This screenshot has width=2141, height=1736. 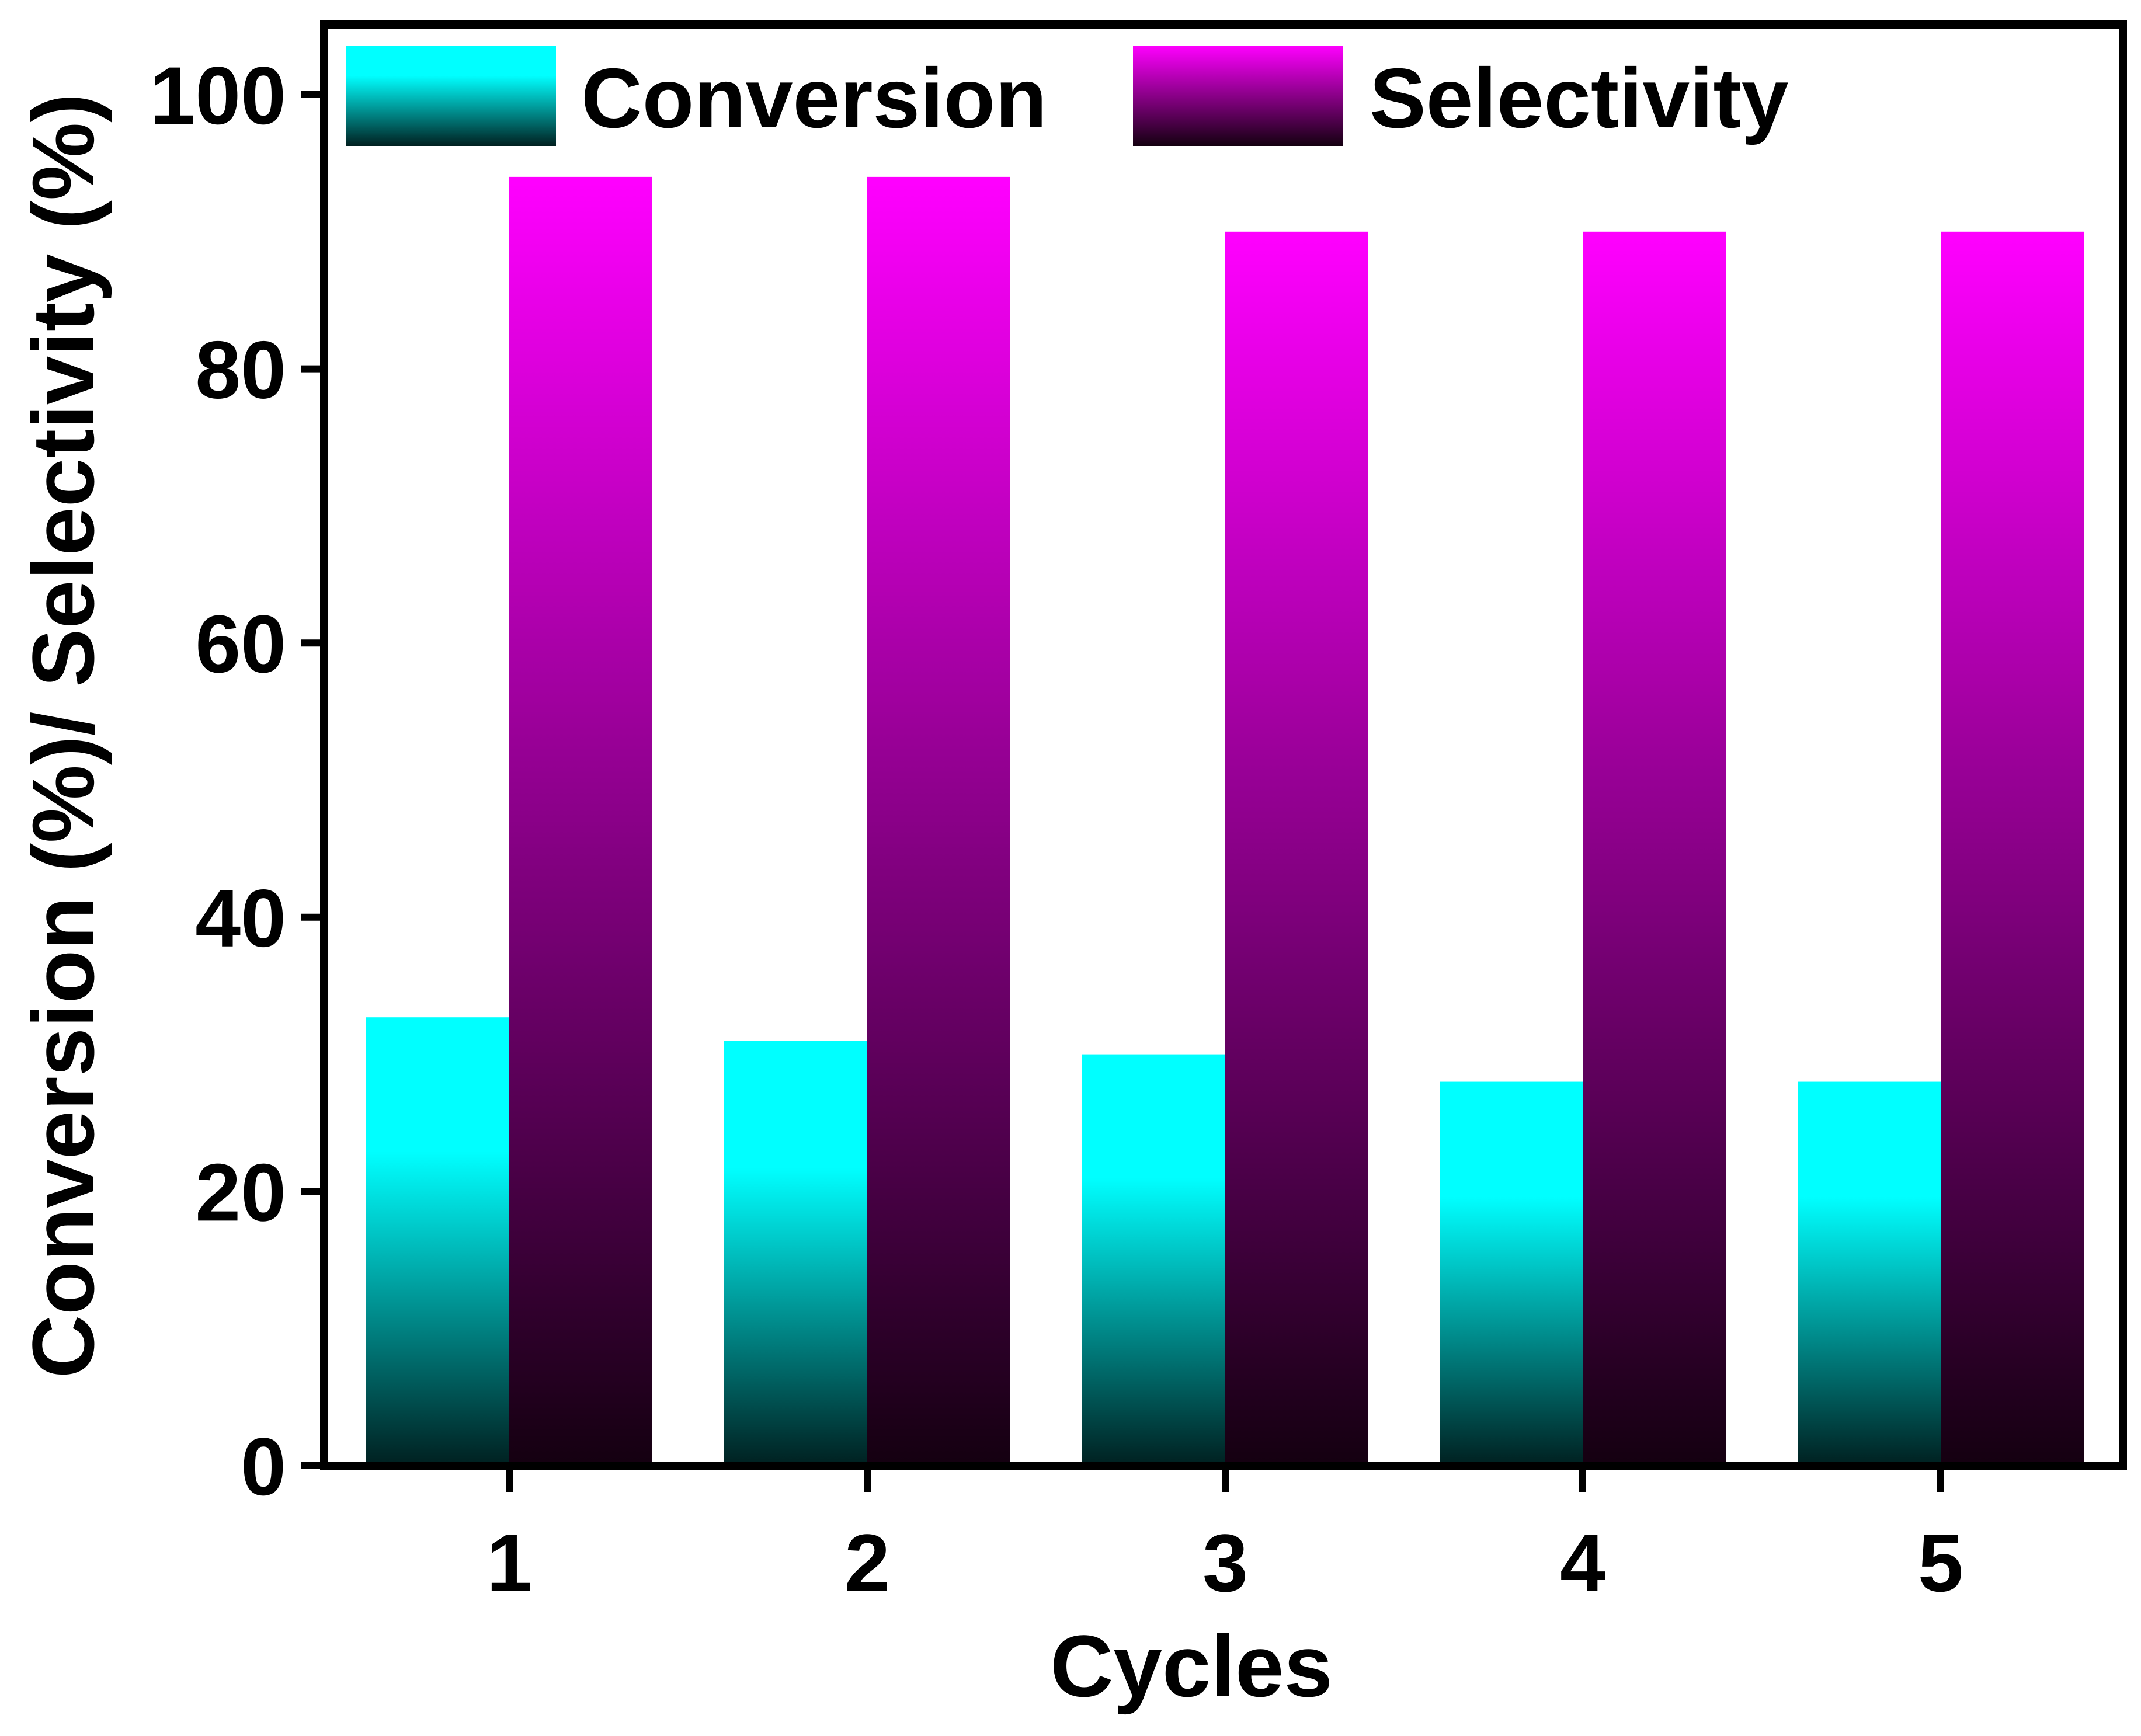 What do you see at coordinates (237, 781) in the screenshot?
I see `y-axis: 0 20 40 60 80 100` at bounding box center [237, 781].